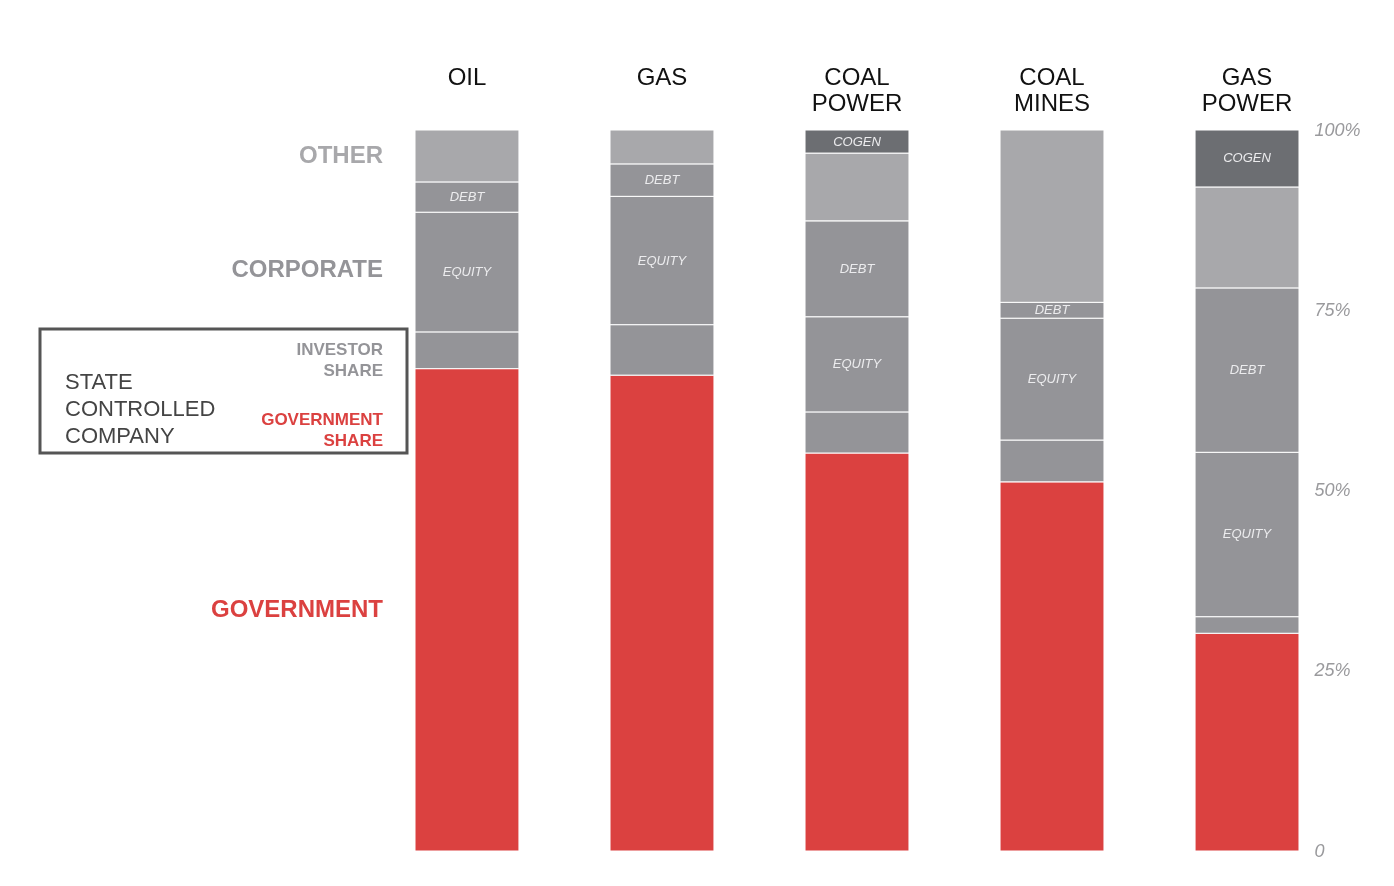 The image size is (1394, 886). What do you see at coordinates (322, 430) in the screenshot?
I see `annotation: GOVERNMENT SHARE` at bounding box center [322, 430].